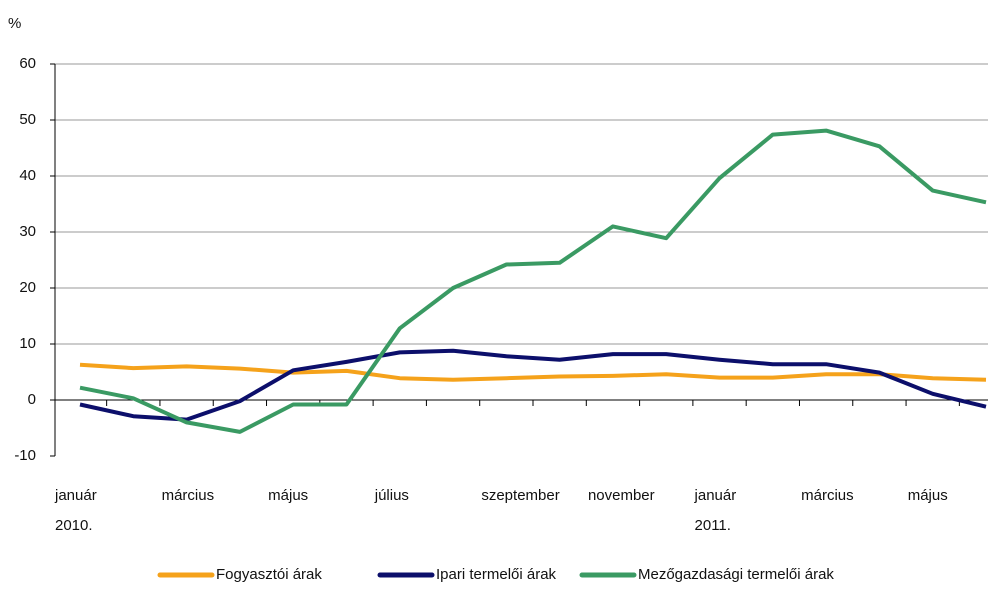 This screenshot has width=998, height=609. I want to click on x-tick-label: január 2011., so click(715, 510).